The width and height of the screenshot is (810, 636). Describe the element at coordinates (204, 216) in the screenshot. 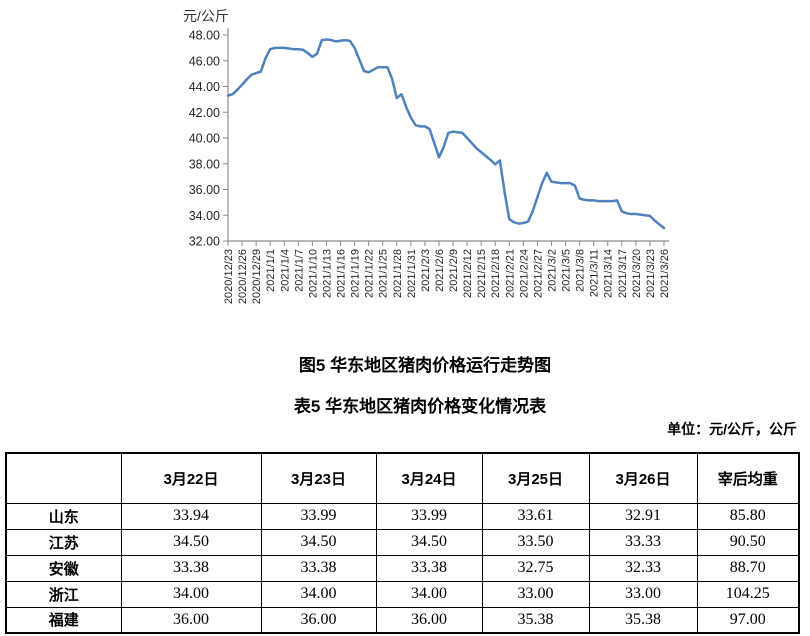

I see `y-axis-tick-label: 34.00` at that location.